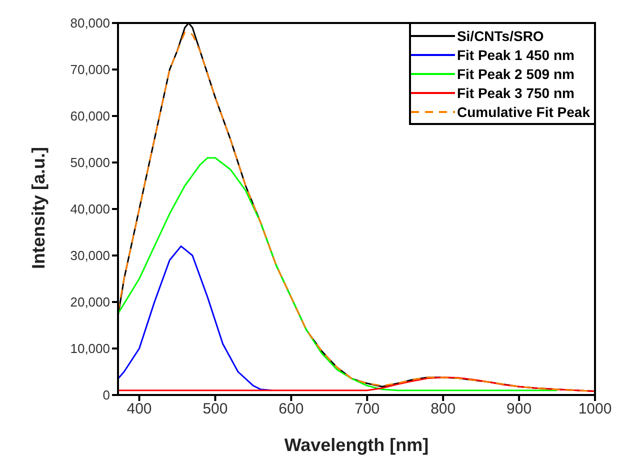 The width and height of the screenshot is (630, 475). I want to click on y-tick-label: 40,000, so click(90, 209).